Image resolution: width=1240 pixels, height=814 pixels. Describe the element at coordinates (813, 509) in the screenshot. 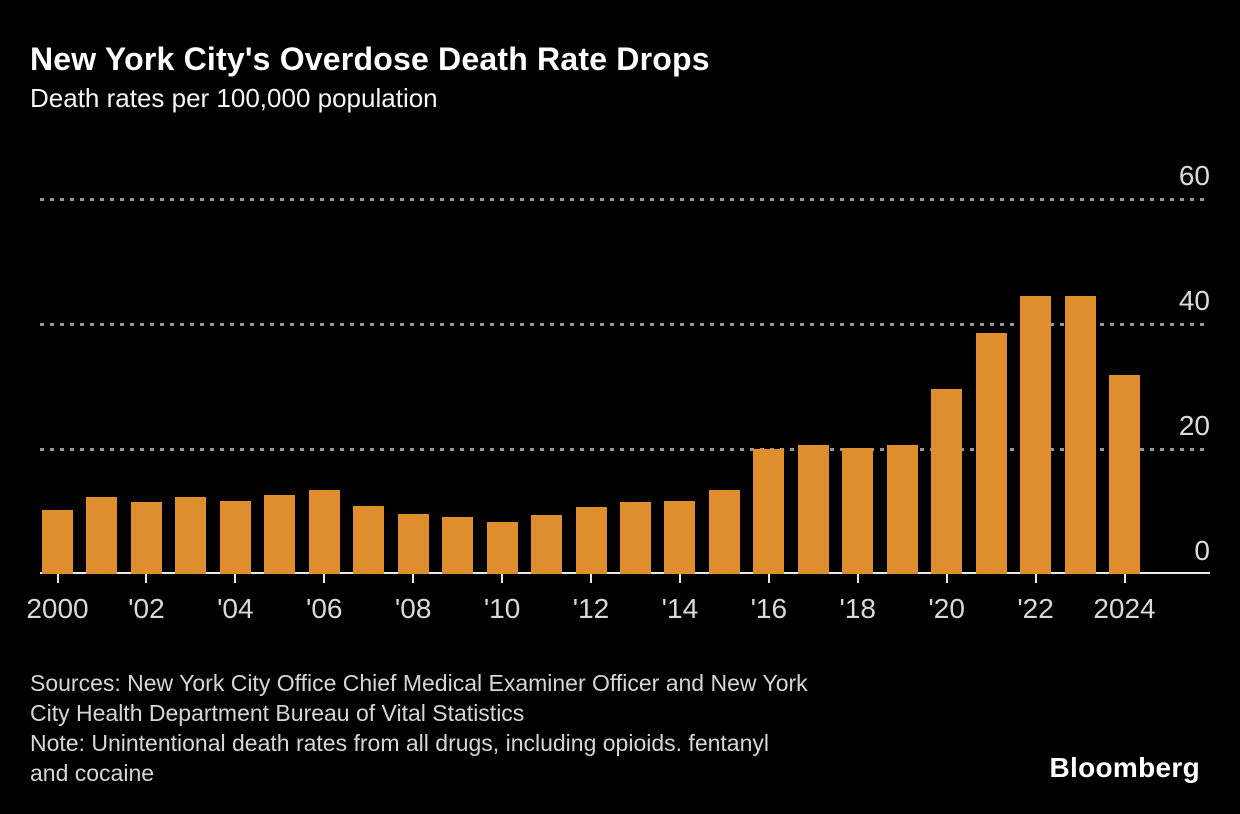

I see `bar-2017` at that location.